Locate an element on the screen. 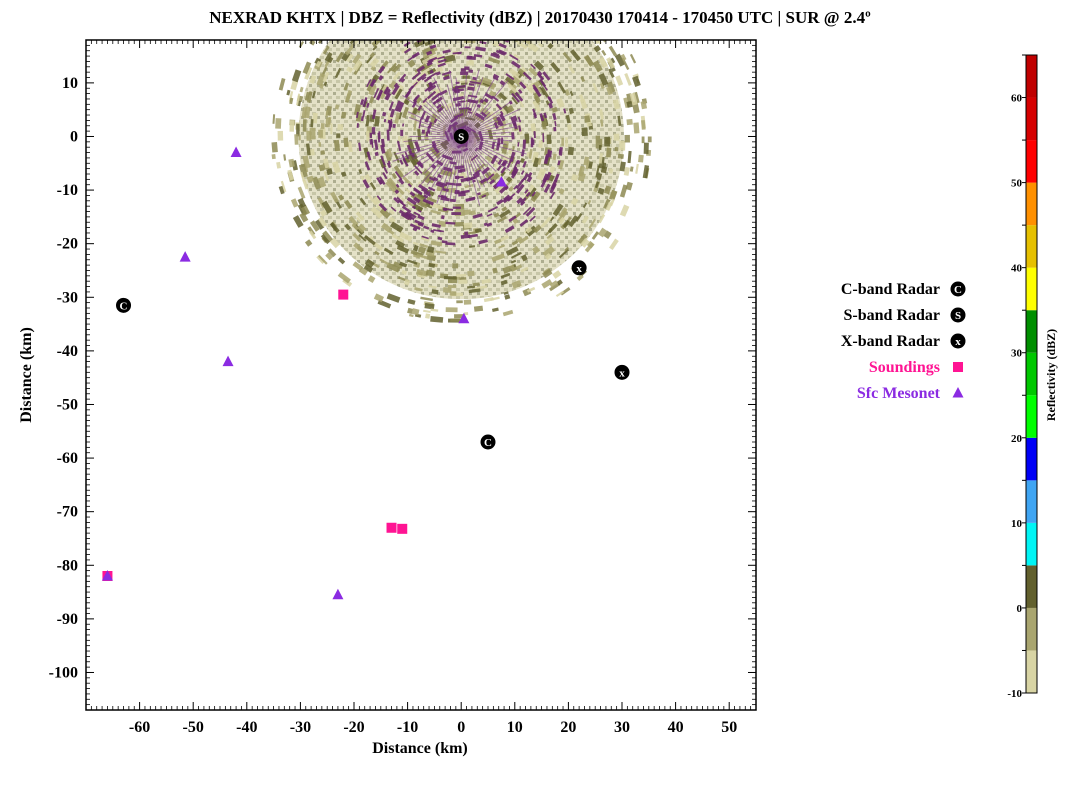  legend-label: C-band Radar is located at coordinates (890, 289).